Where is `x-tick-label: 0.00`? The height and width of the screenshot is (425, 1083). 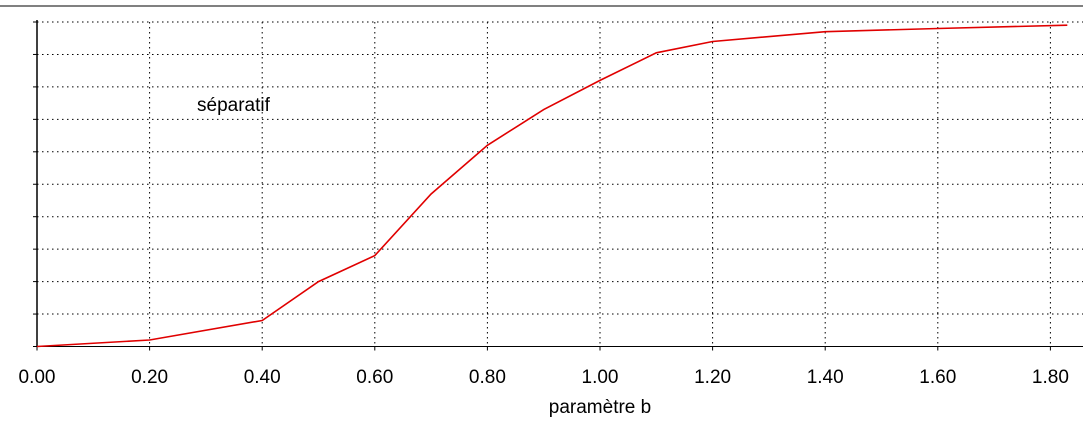 x-tick-label: 0.00 is located at coordinates (37, 377).